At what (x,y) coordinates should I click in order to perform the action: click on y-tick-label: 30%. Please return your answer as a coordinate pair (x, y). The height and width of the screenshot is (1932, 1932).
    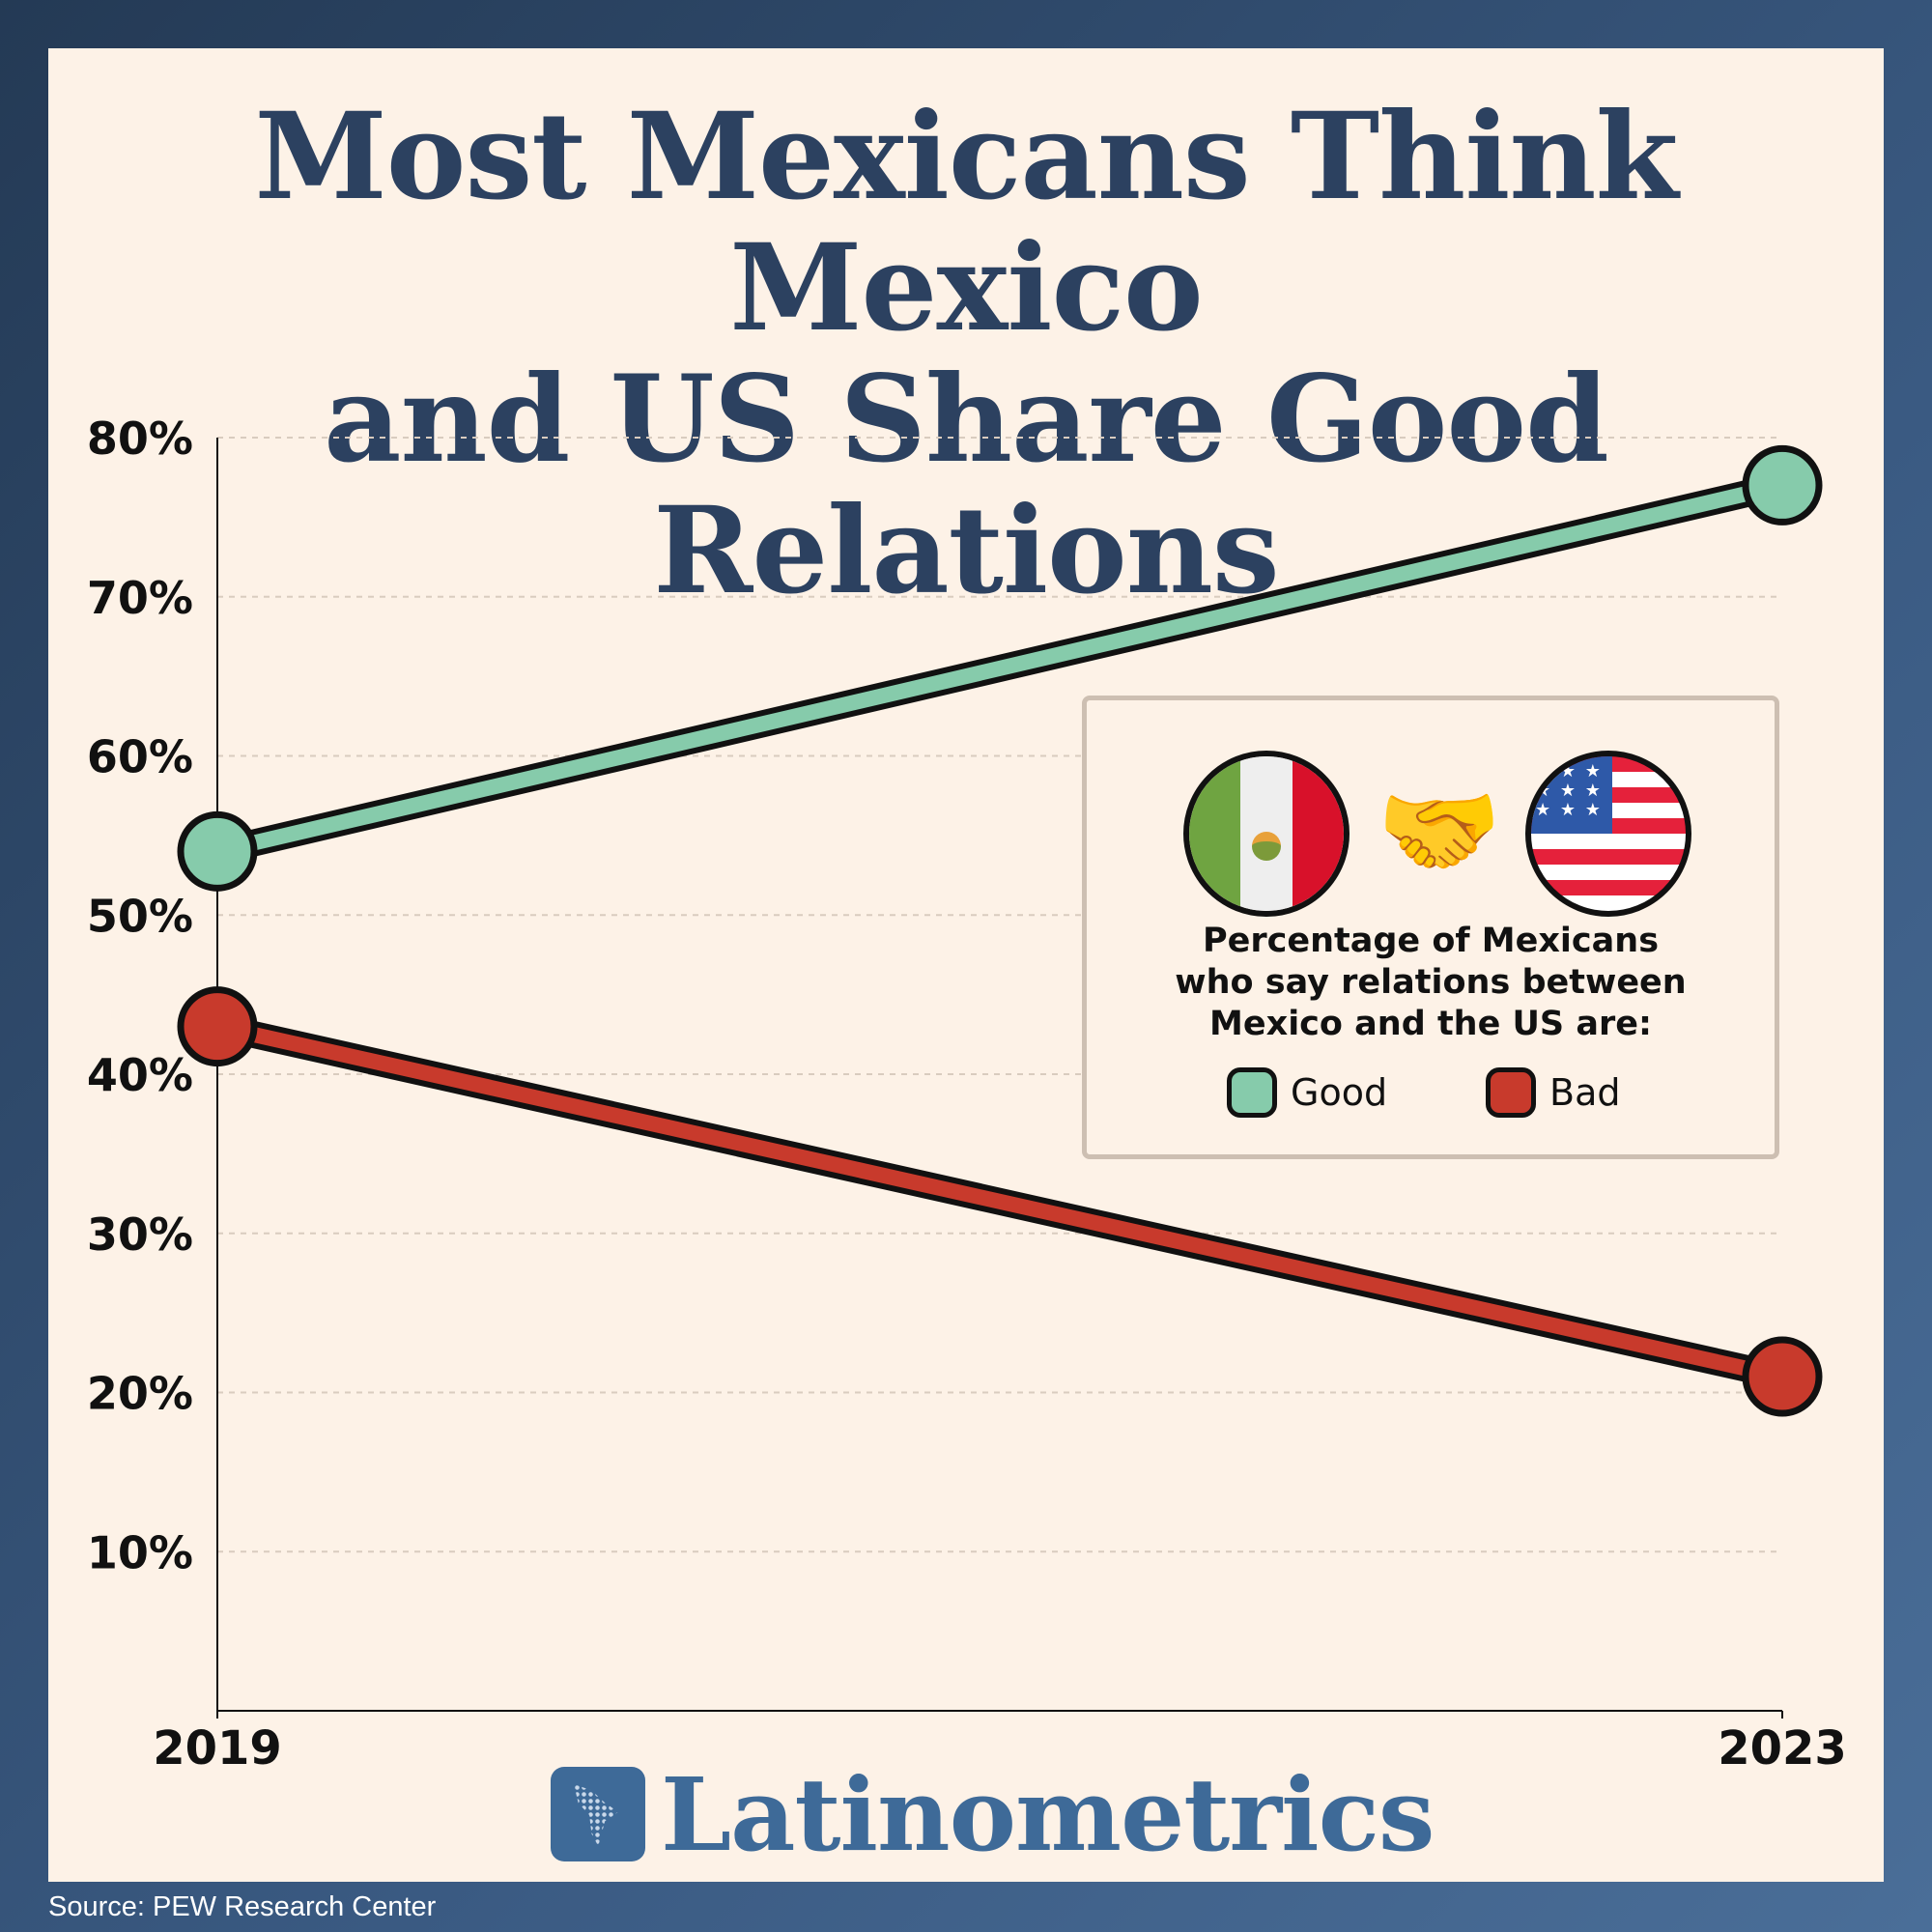
    Looking at the image, I should click on (140, 1234).